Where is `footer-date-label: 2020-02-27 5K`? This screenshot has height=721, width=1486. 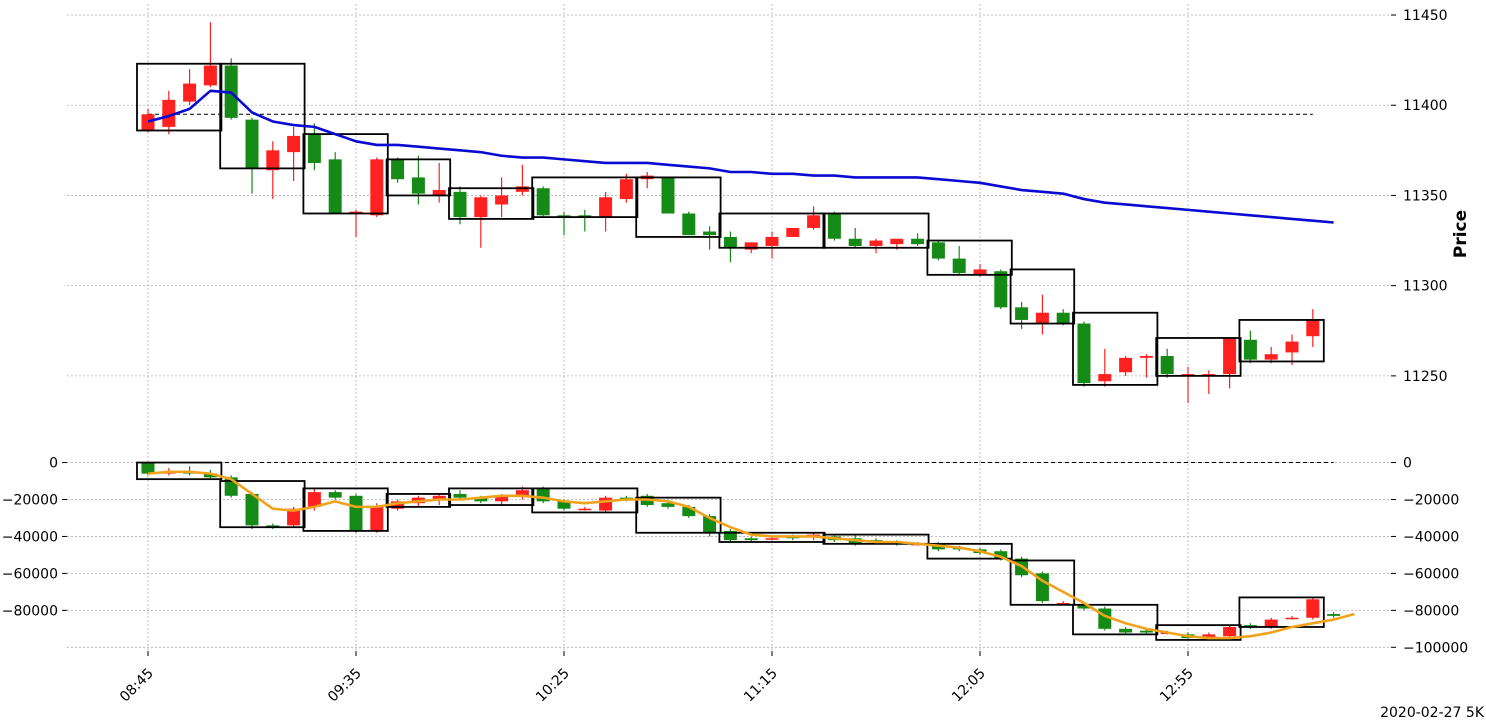
footer-date-label: 2020-02-27 5K is located at coordinates (1432, 713).